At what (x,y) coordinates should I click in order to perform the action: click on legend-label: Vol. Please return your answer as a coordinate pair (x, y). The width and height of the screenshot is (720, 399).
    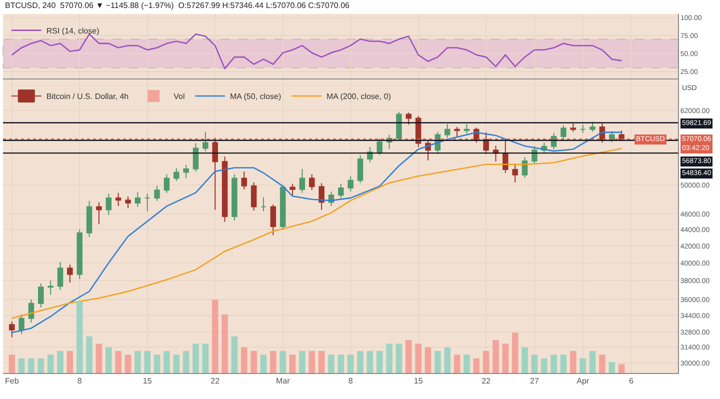
    Looking at the image, I should click on (179, 97).